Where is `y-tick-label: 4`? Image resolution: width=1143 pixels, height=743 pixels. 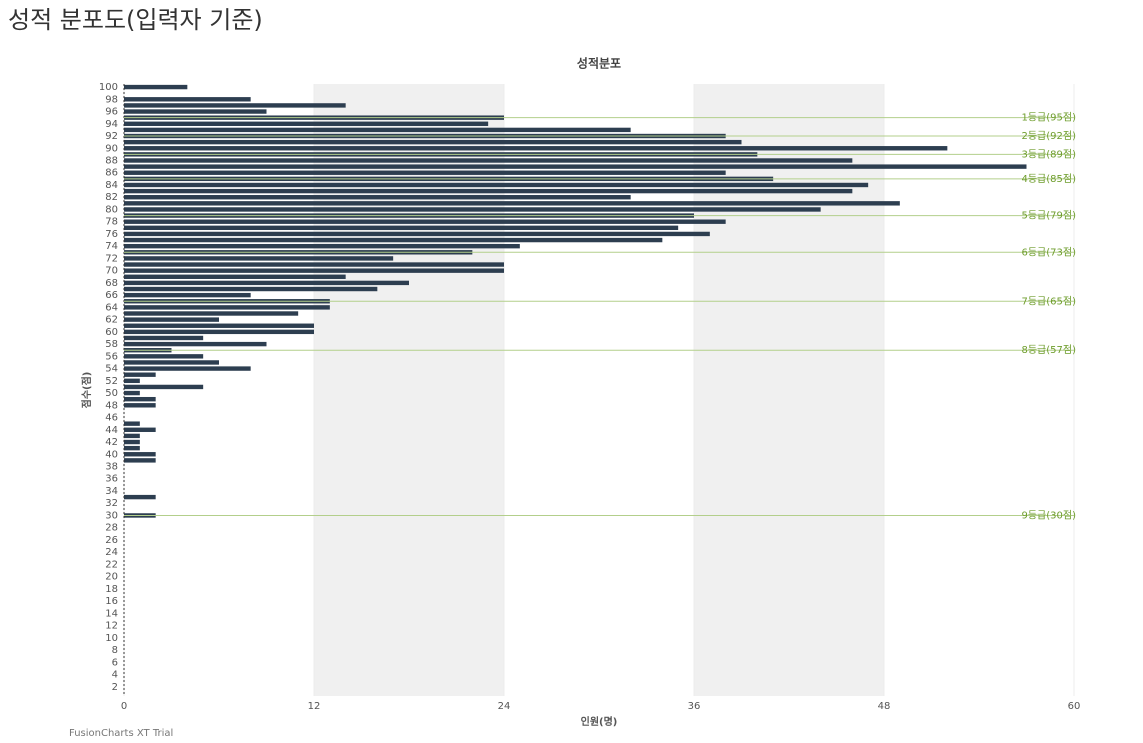
y-tick-label: 4 is located at coordinates (115, 675).